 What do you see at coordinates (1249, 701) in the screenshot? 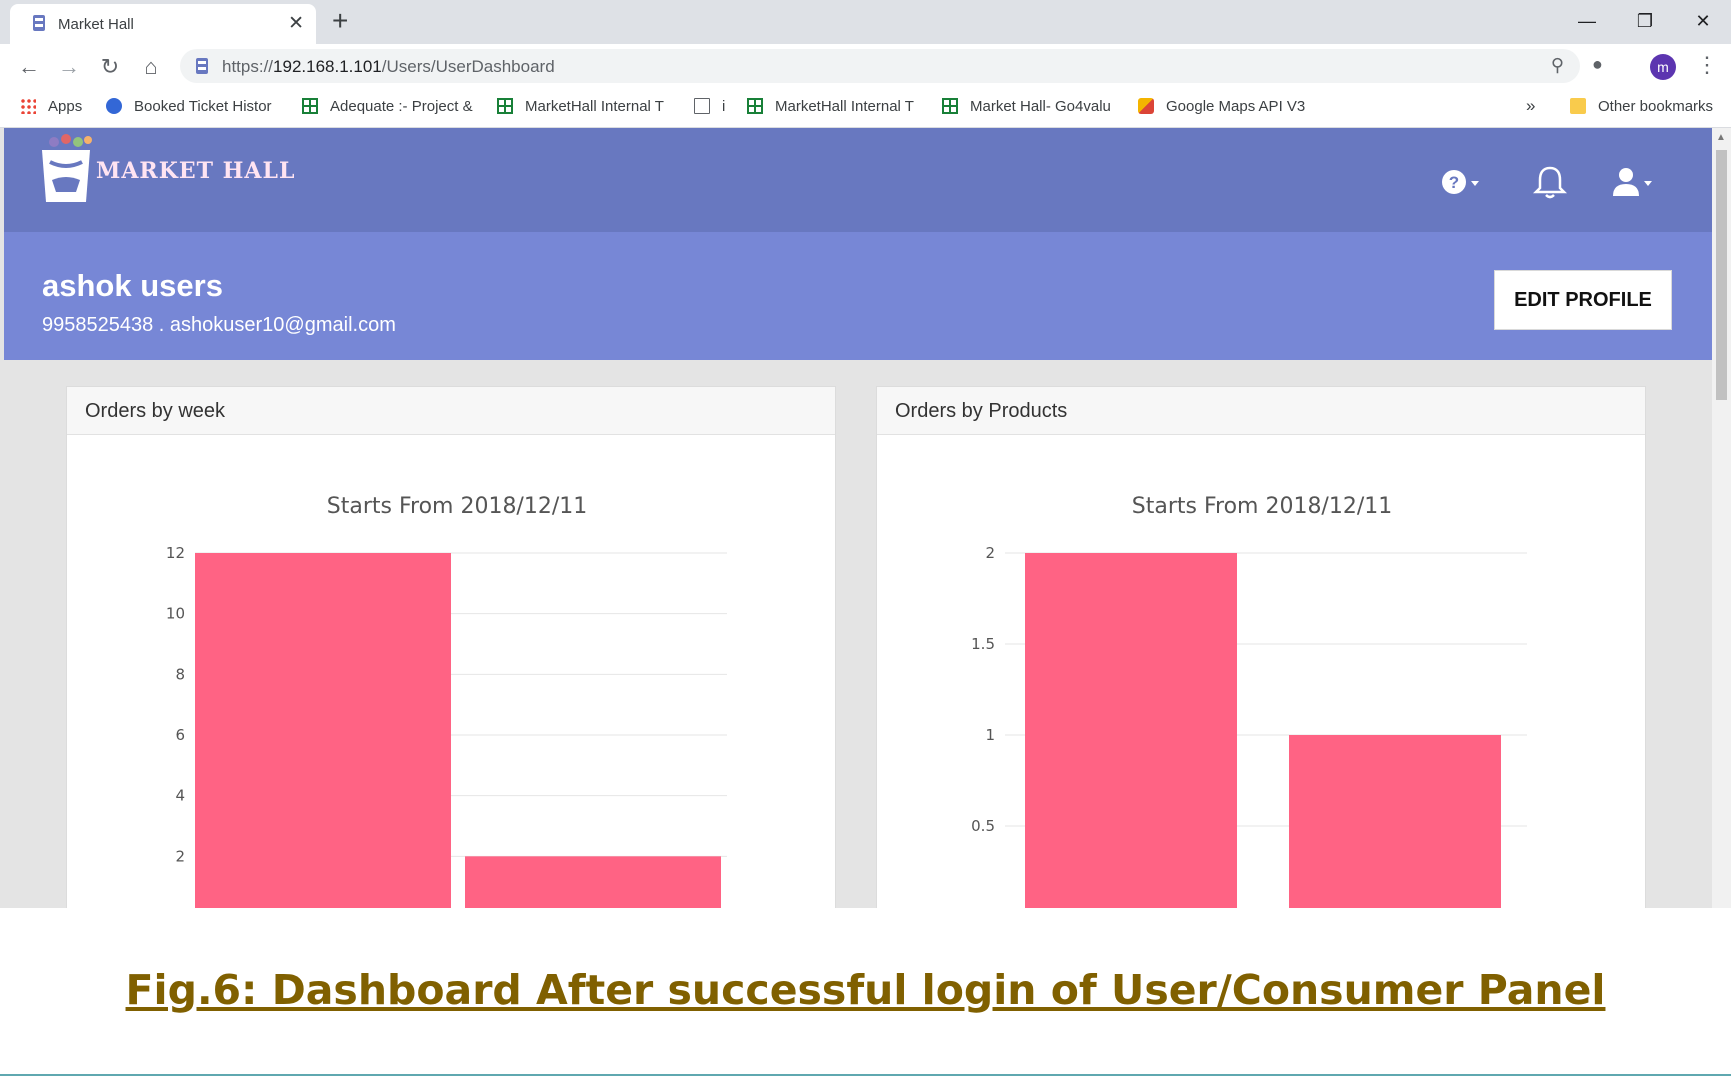
I see `orders-by-products-chart: Starts From 2018/12/11 0.5 1 1.5 2` at bounding box center [1249, 701].